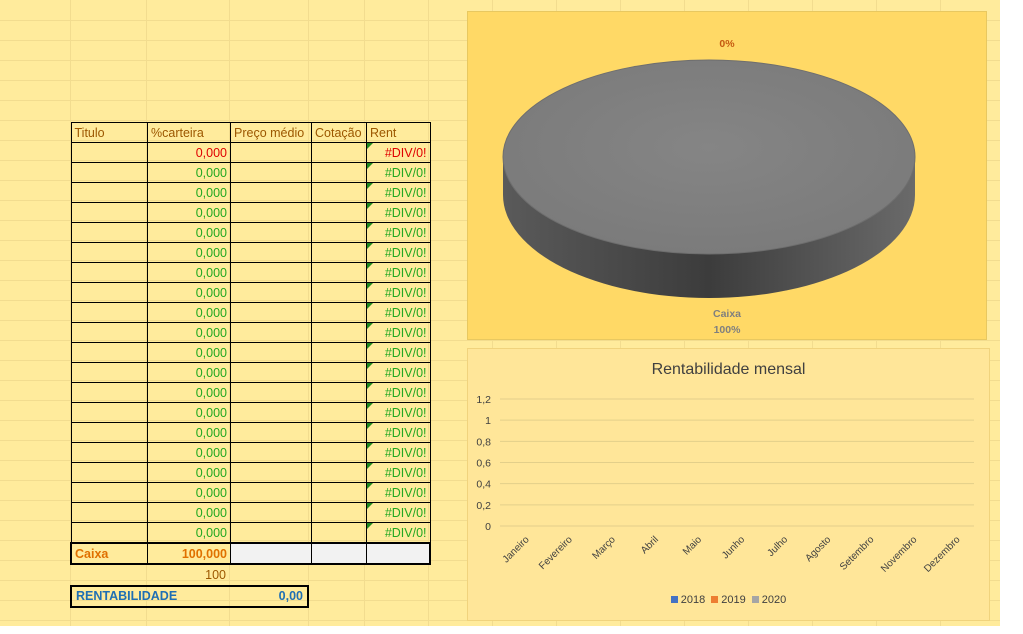  I want to click on legend-item-2018: 2018, so click(687, 600).